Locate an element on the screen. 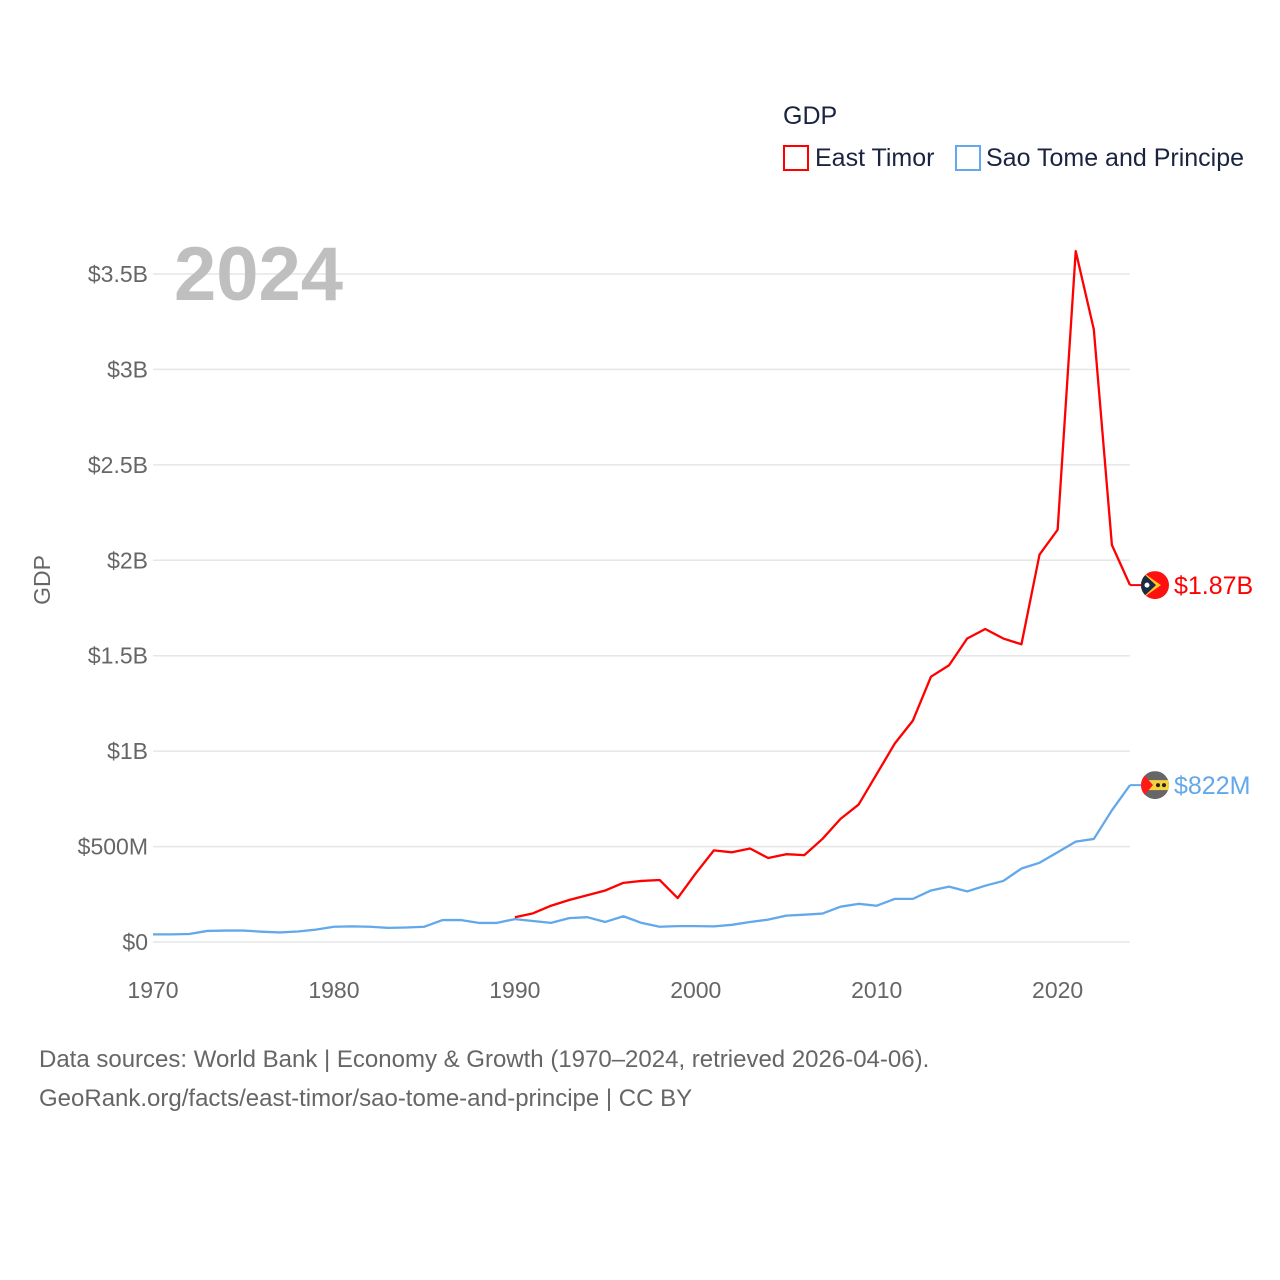 The image size is (1280, 1280). legend-item-east-timor: East Timor is located at coordinates (858, 158).